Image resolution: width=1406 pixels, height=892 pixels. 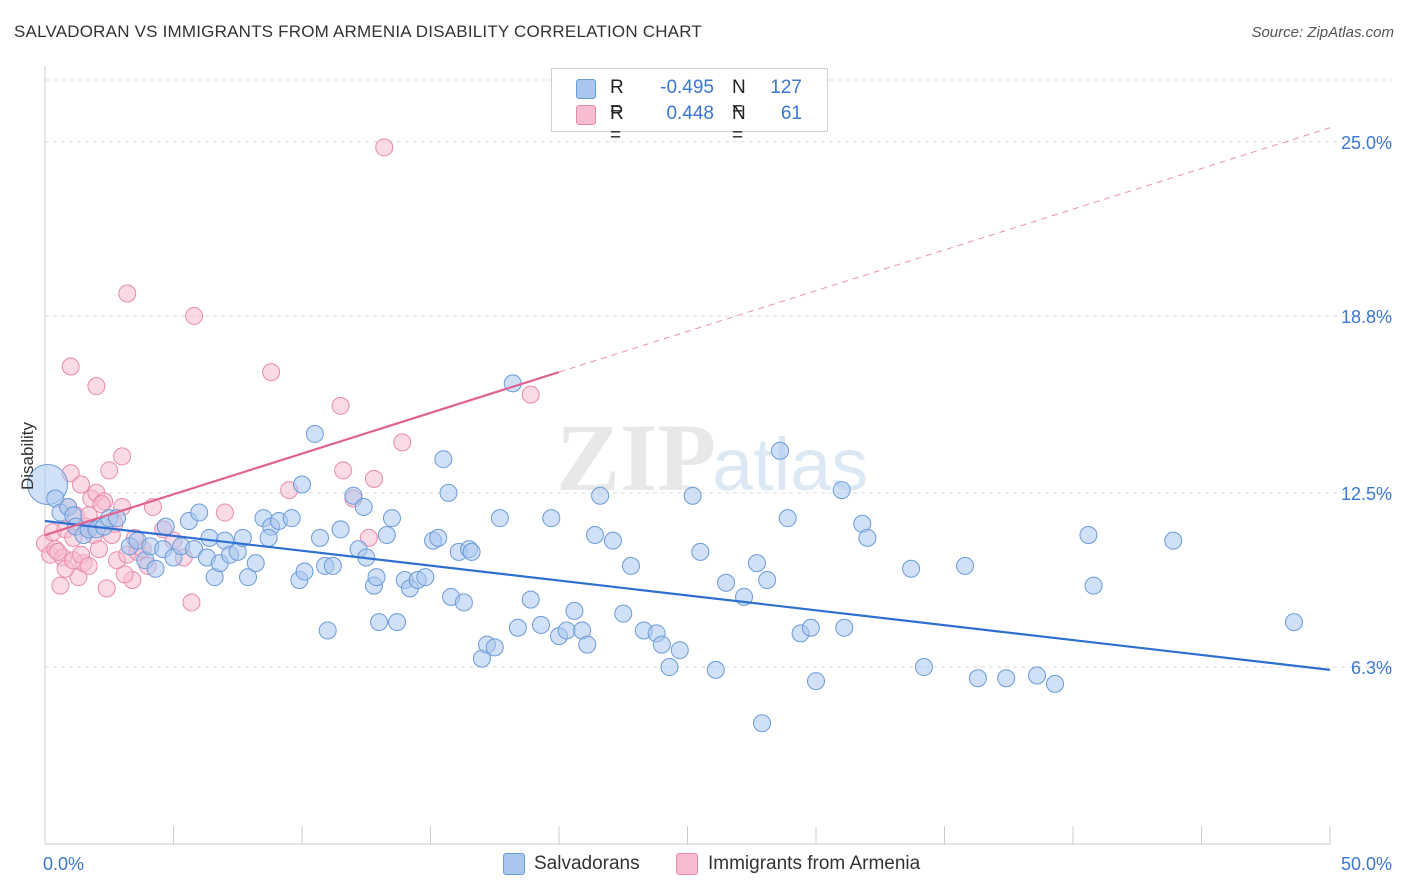 I want to click on source-credit: Source: ZipAtlas.com, so click(x=1322, y=32).